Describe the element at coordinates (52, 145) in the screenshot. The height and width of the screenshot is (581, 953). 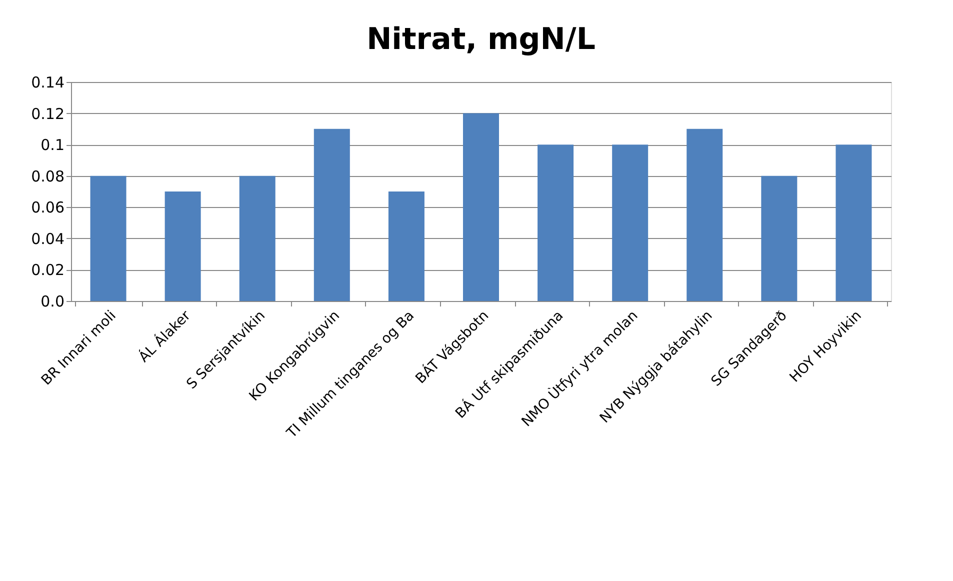
I see `y-tick-label: 0.1` at that location.